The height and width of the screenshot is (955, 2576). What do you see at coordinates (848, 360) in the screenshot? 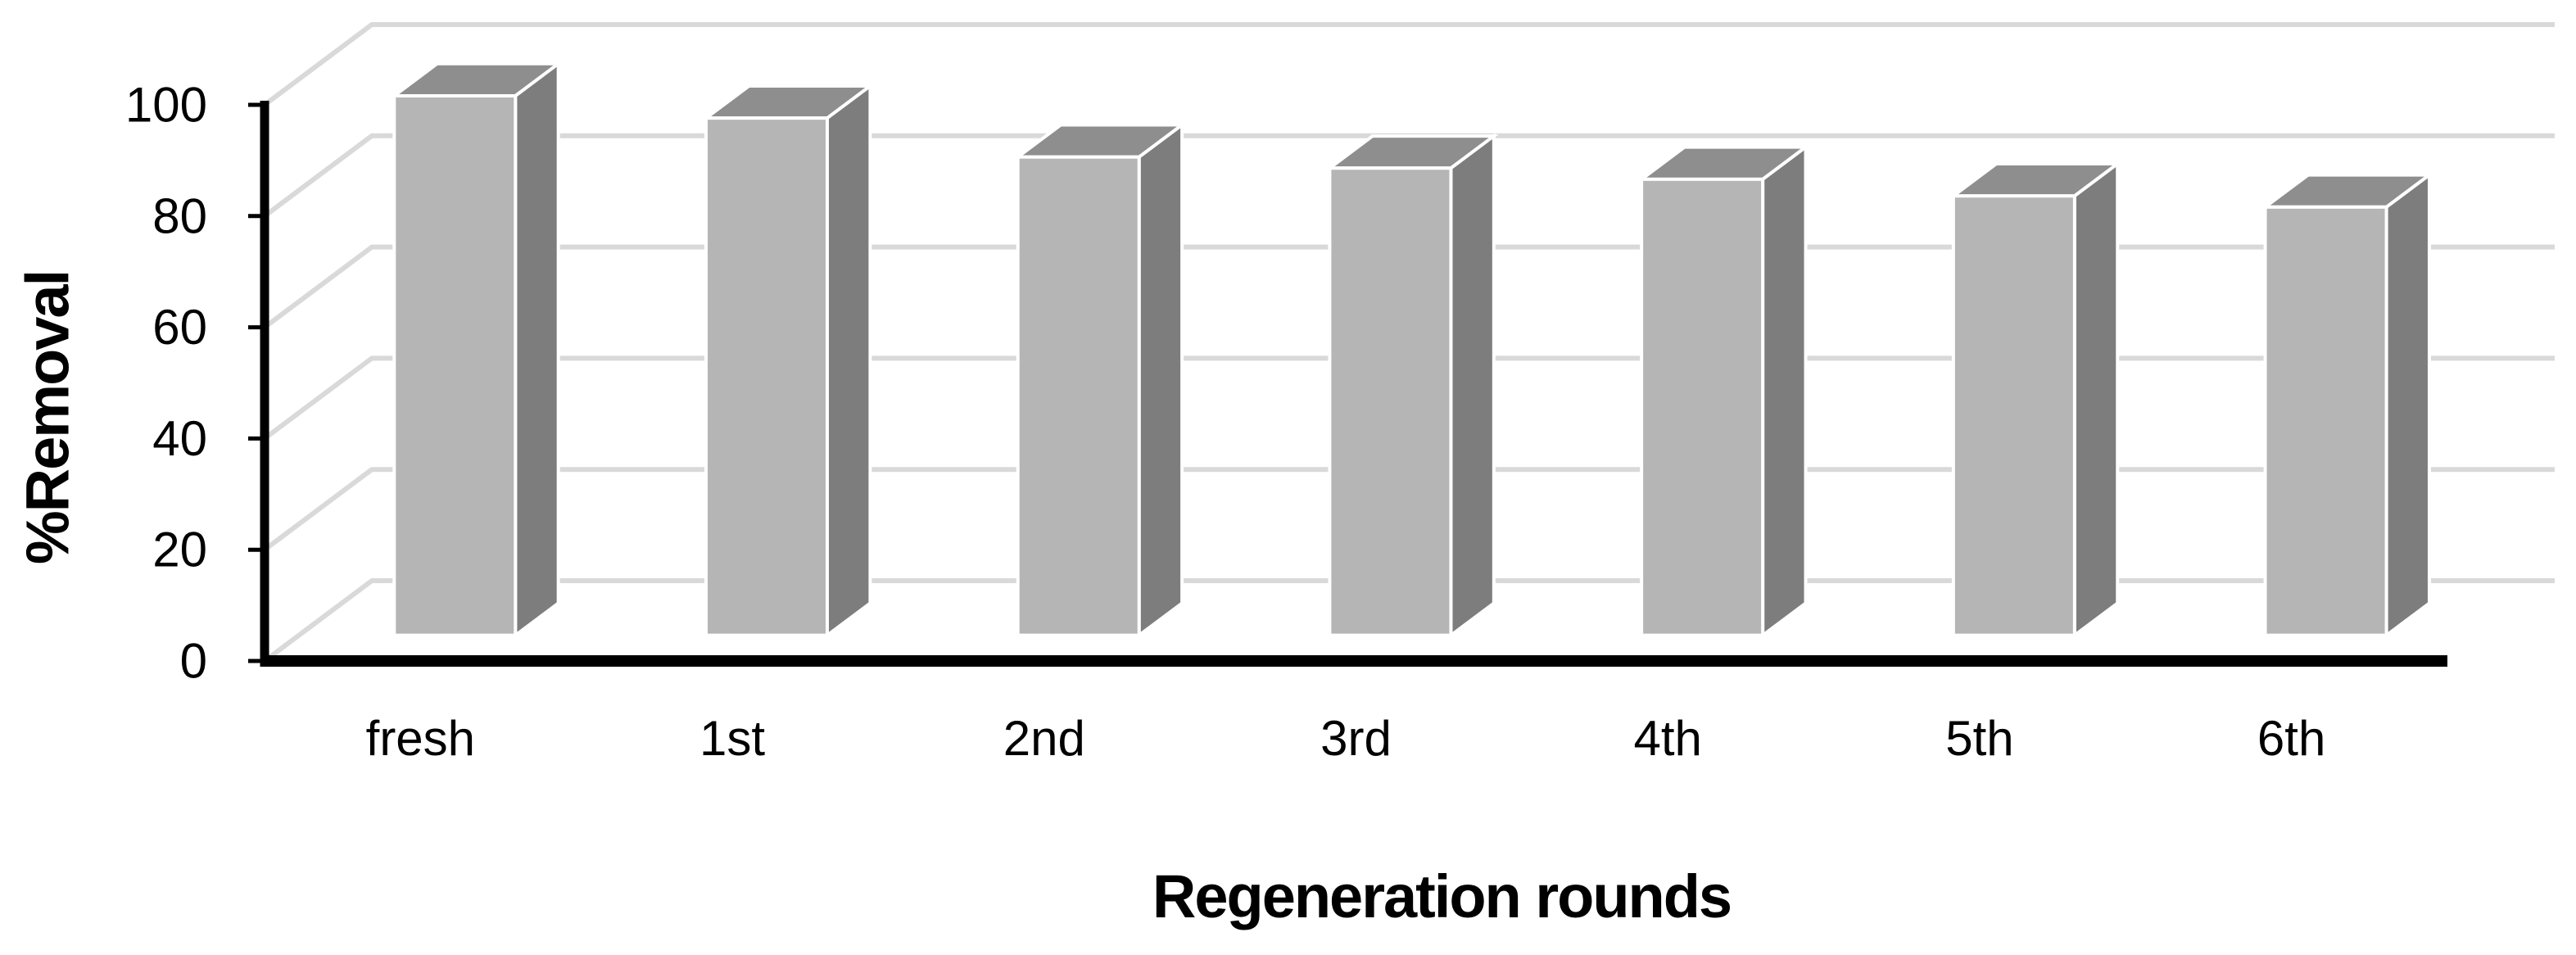
I see `bar-side-face-1st` at bounding box center [848, 360].